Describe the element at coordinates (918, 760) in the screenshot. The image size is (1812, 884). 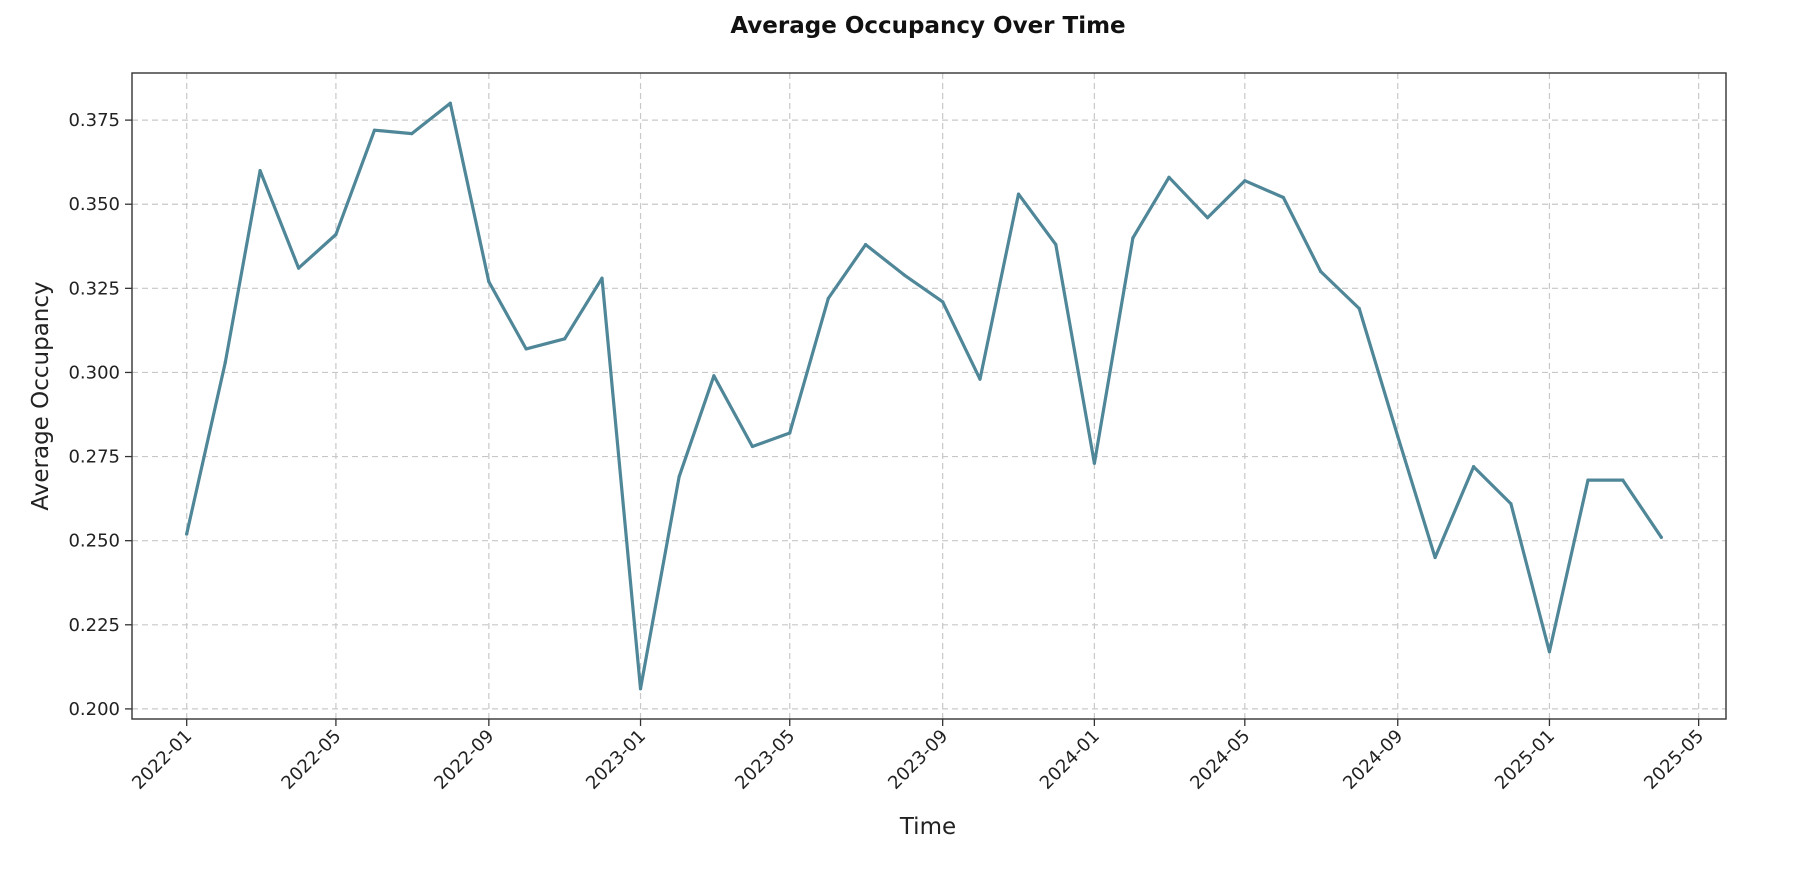
I see `x-tick-label: 2023-09` at that location.